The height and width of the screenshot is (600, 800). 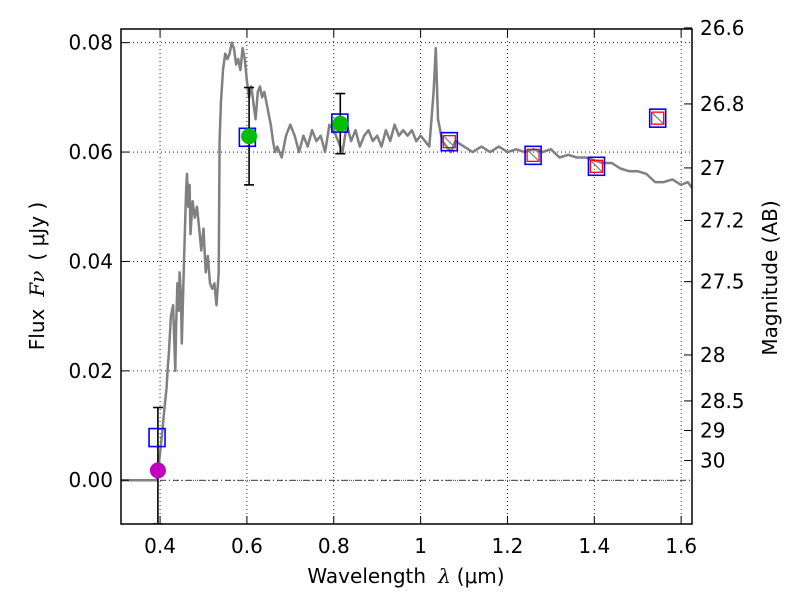 What do you see at coordinates (334, 546) in the screenshot?
I see `x-tick-label: 0.8` at bounding box center [334, 546].